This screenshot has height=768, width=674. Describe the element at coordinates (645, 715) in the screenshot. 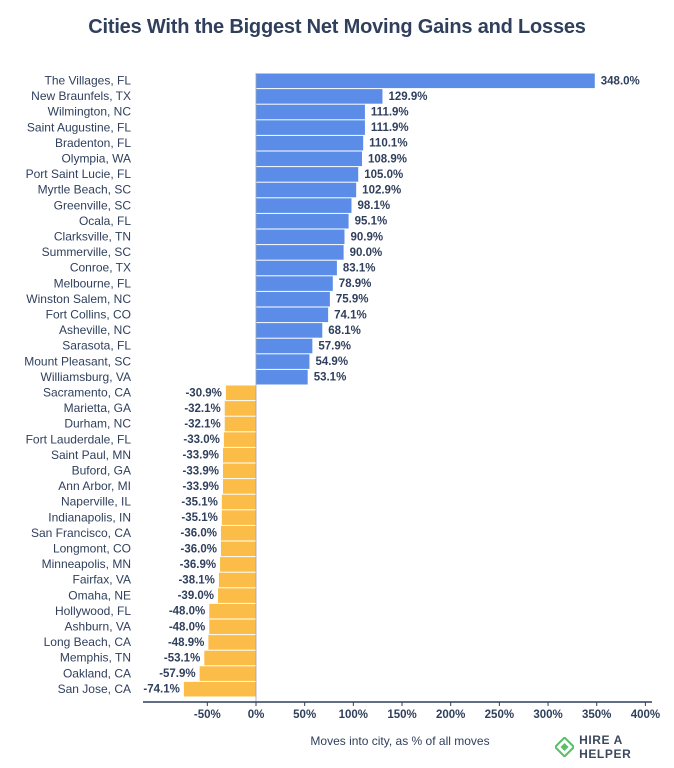

I see `x-tick-label: 400%` at that location.